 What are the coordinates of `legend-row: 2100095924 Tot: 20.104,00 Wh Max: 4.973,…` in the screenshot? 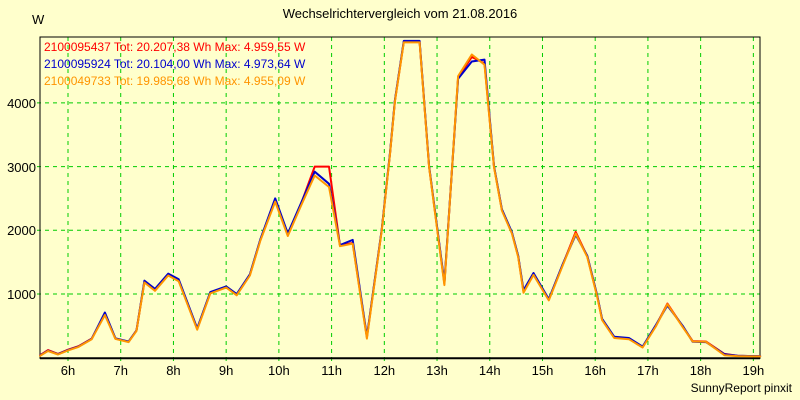 It's located at (174, 64).